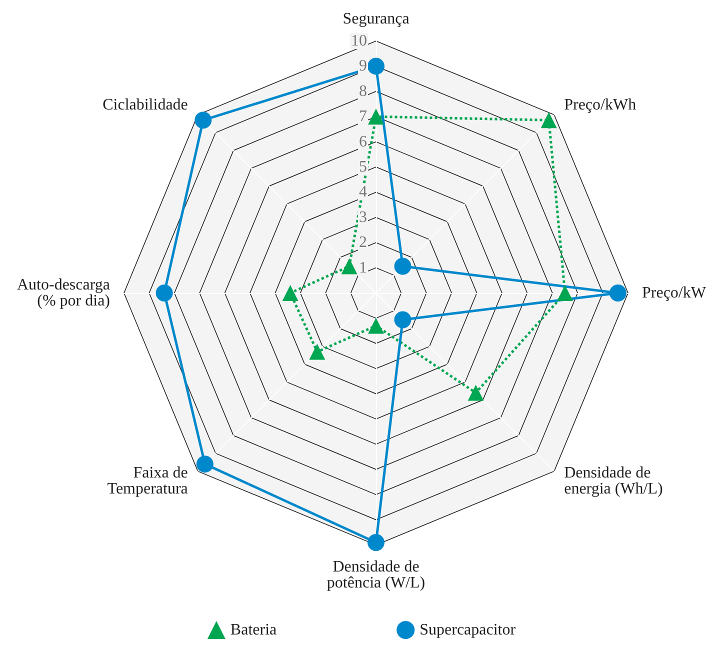  I want to click on y-tick-label: 5, so click(363, 167).